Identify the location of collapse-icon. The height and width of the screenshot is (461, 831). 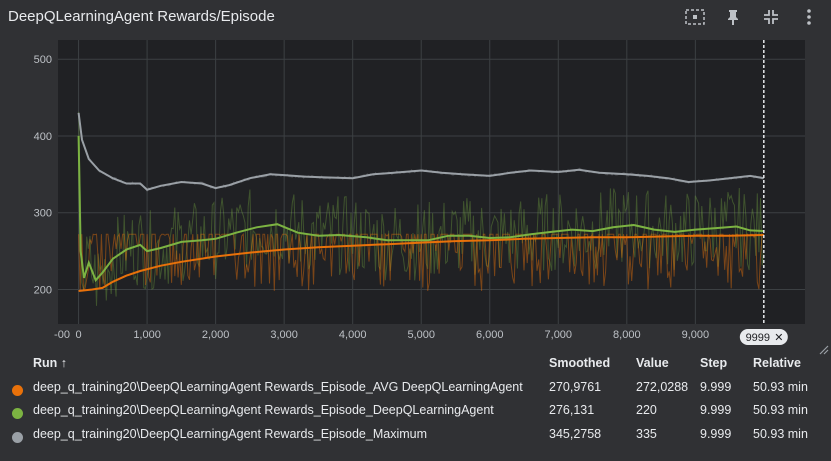
(771, 17).